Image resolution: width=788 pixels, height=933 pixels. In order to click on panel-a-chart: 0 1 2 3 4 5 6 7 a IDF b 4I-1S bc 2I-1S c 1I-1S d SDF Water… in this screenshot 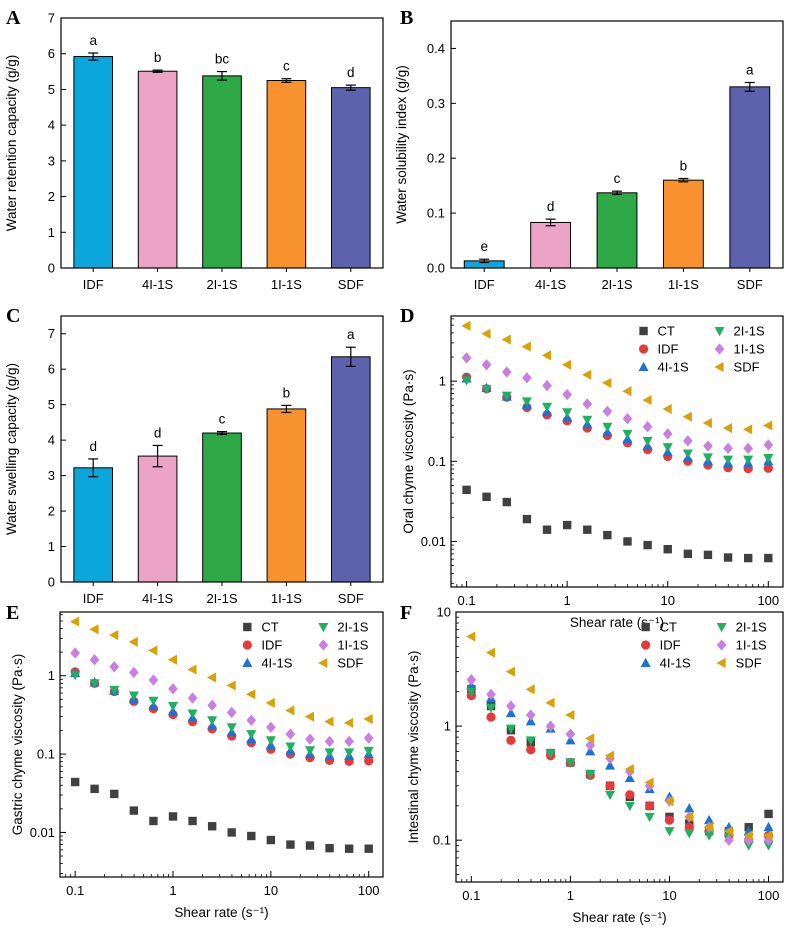, I will do `click(194, 151)`.